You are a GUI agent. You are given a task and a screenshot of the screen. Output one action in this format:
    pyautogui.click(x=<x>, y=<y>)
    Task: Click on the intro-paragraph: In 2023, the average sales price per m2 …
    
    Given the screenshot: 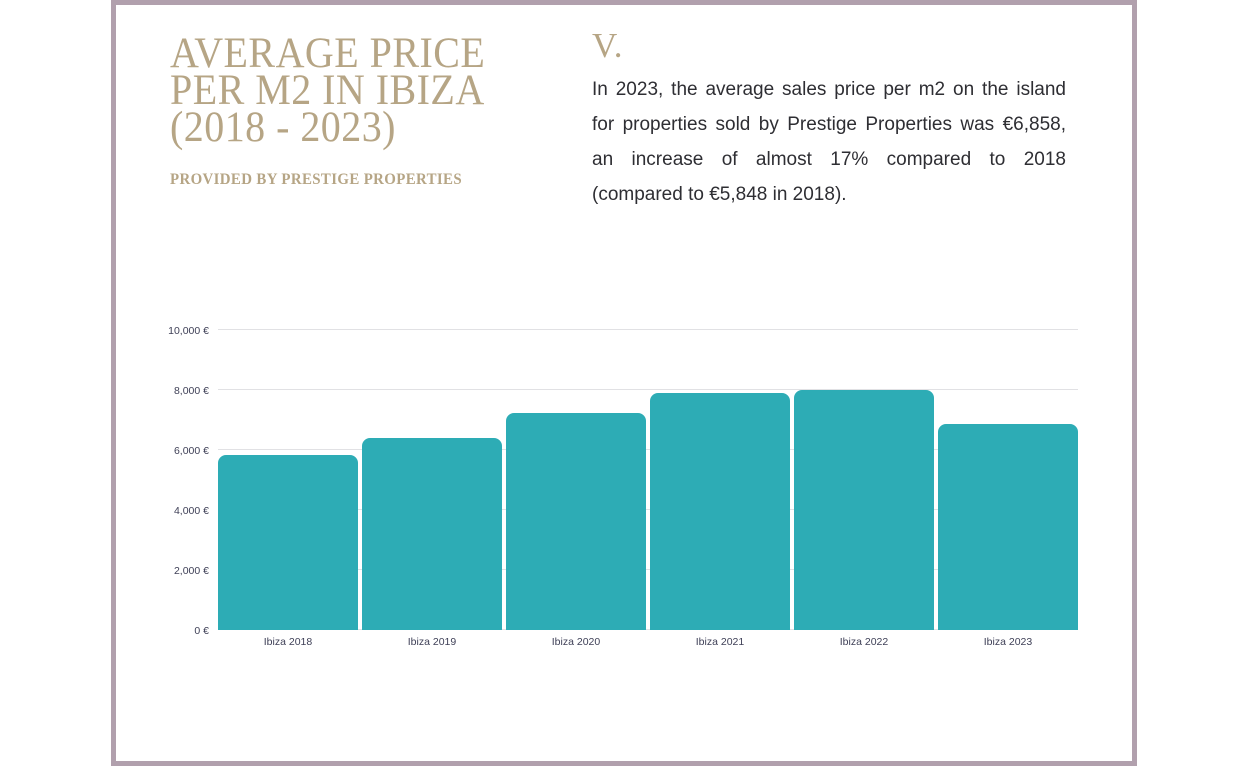 What is the action you would take?
    pyautogui.click(x=829, y=142)
    